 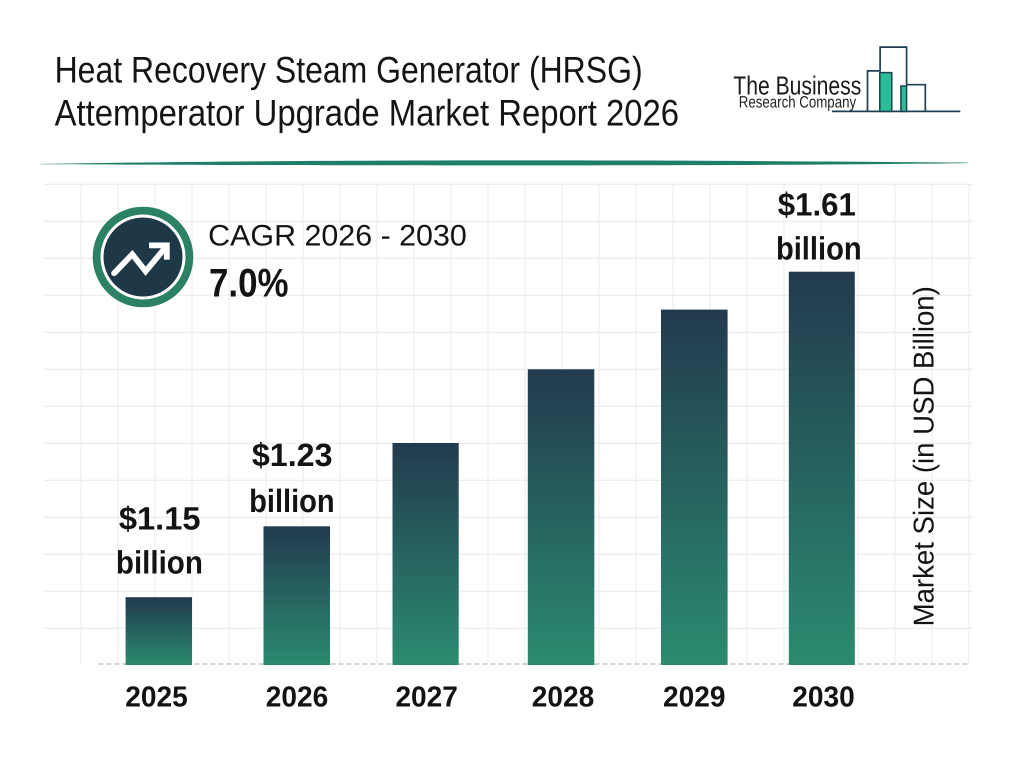 I want to click on svg-text: 2029, so click(x=694, y=697).